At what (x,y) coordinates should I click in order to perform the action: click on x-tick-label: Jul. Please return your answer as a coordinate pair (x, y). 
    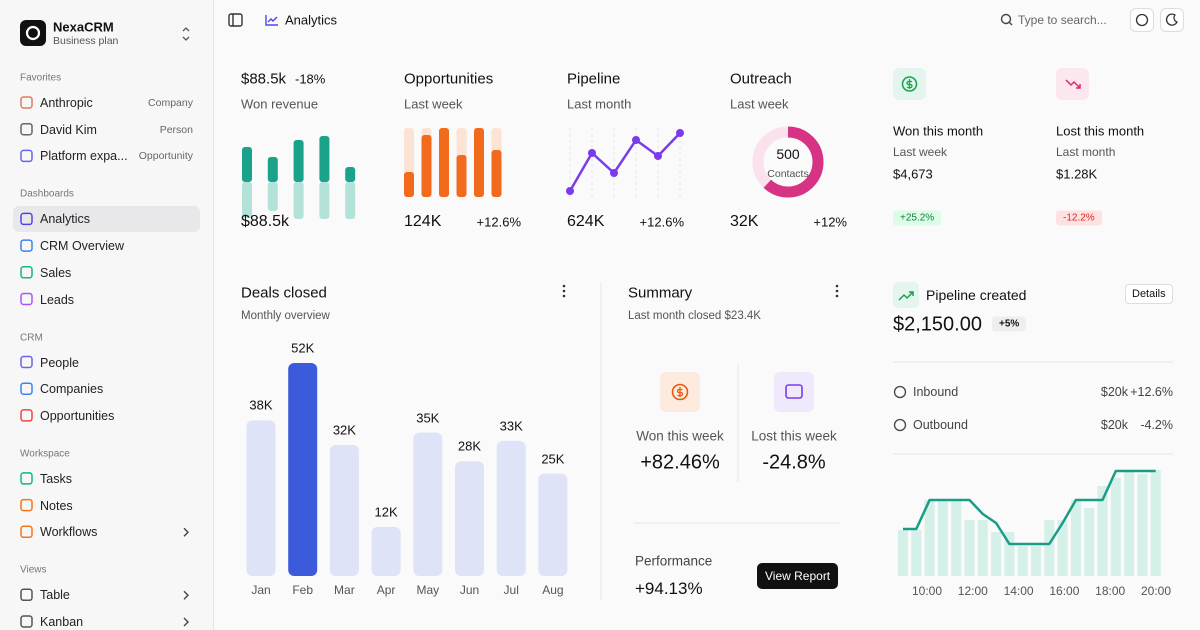
    Looking at the image, I should click on (511, 590).